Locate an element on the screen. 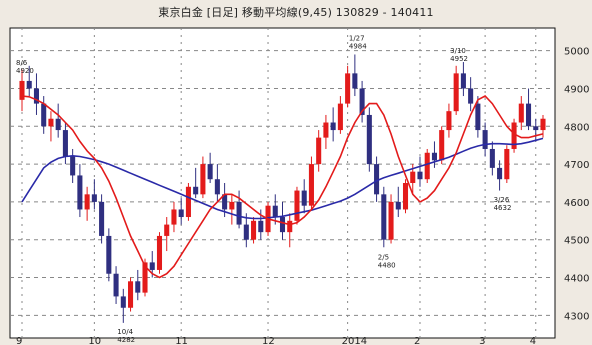 This screenshot has height=345, width=592. annotation-value: 4952 is located at coordinates (459, 59).